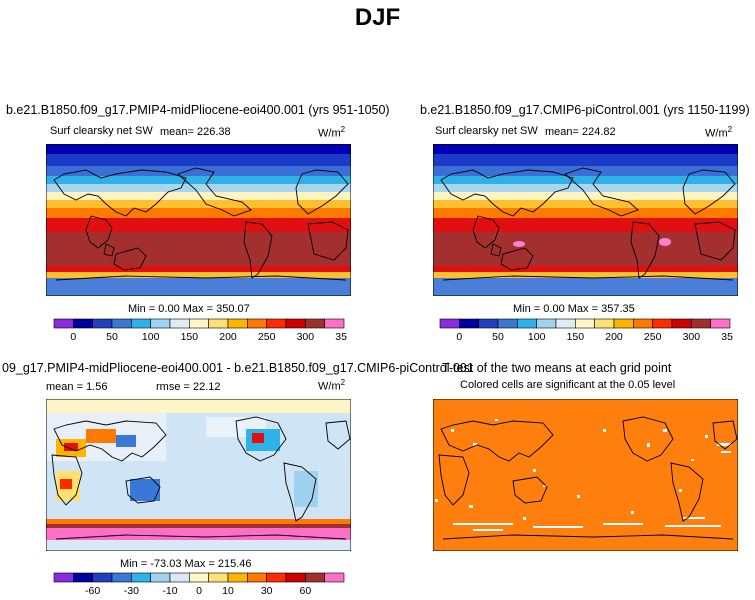 The width and height of the screenshot is (755, 600). What do you see at coordinates (112, 337) in the screenshot?
I see `colorbar-tick-label: 50` at bounding box center [112, 337].